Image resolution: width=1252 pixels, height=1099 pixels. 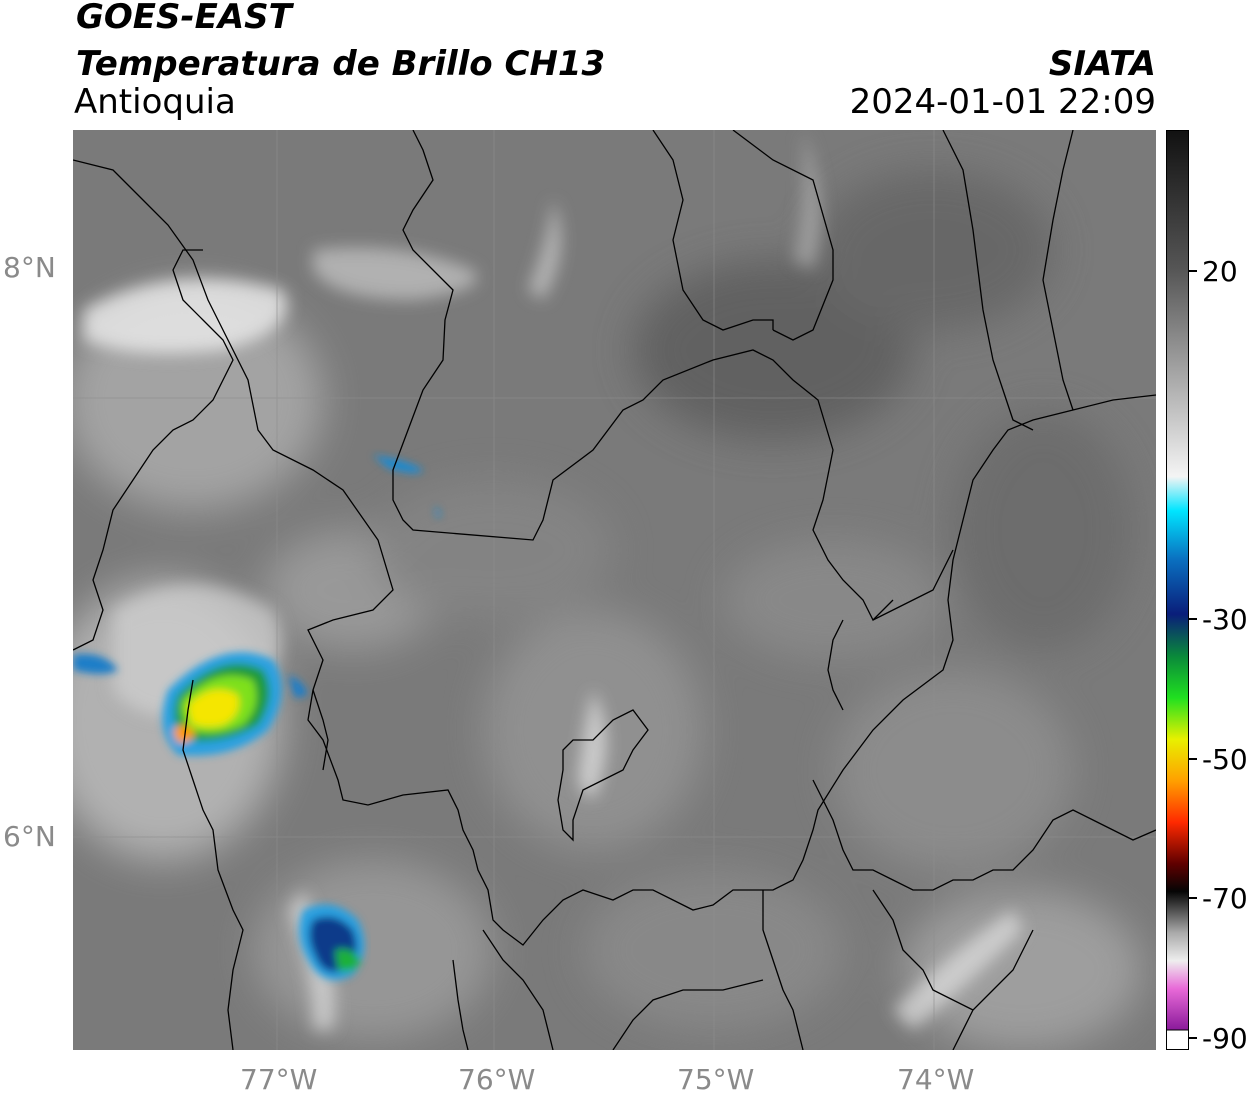 I want to click on lat-label-6n: 6°N, so click(x=29, y=836).